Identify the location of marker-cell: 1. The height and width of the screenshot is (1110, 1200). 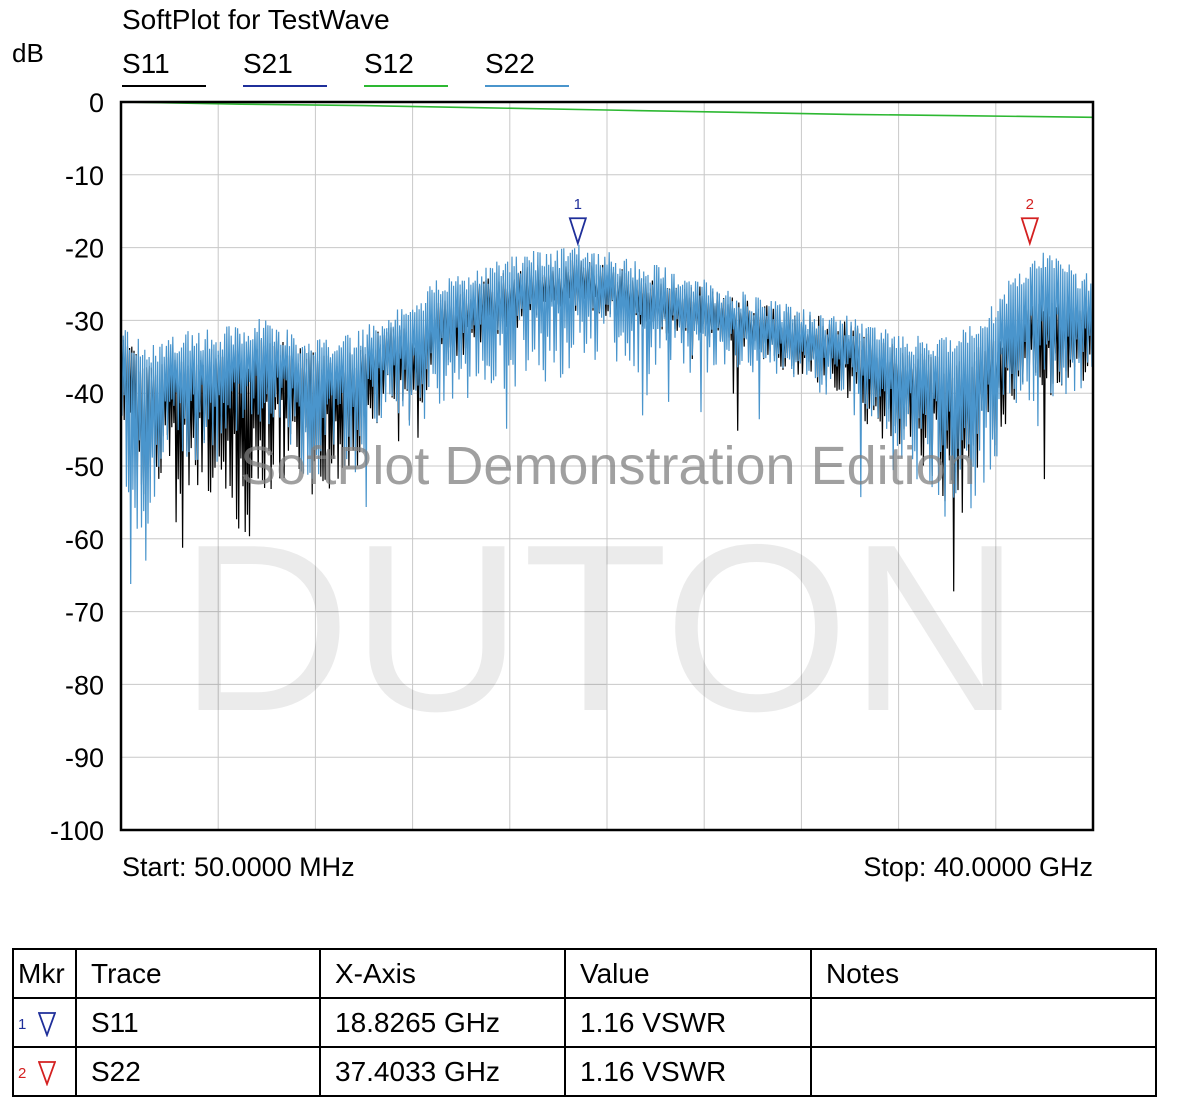
(44, 1022).